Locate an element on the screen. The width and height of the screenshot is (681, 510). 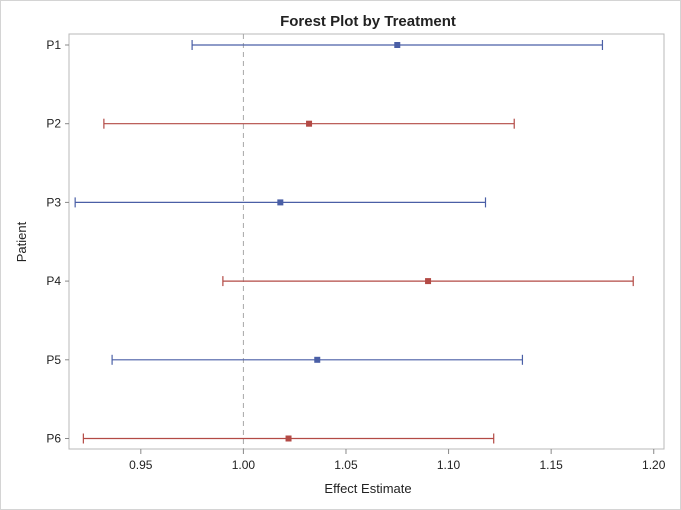
chart-title: Forest Plot by Treatment is located at coordinates (368, 21).